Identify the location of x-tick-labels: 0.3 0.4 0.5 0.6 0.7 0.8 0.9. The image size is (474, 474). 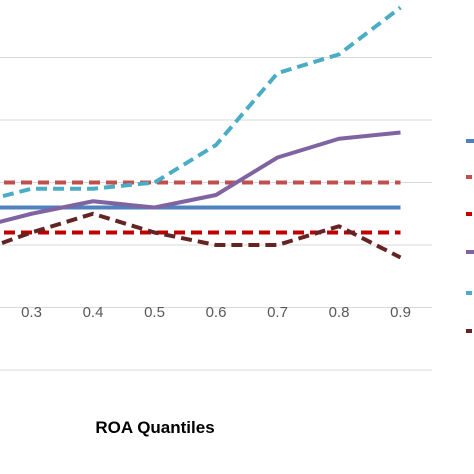
(216, 312).